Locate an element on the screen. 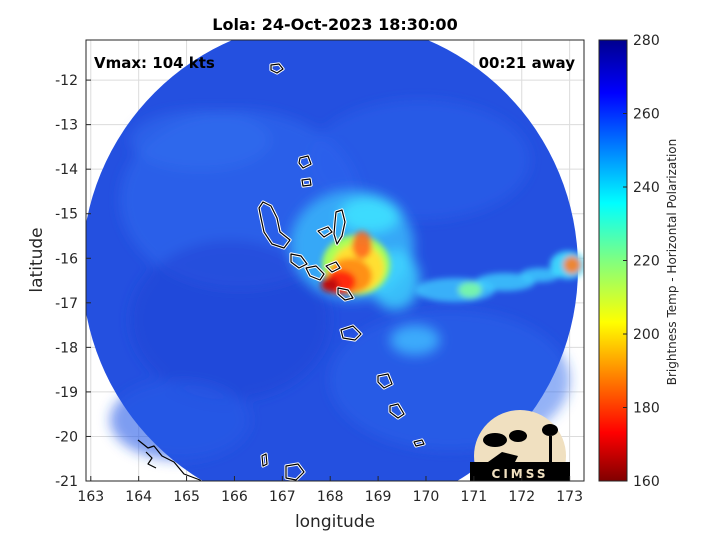  vmax-annotation: Vmax: 104 kts is located at coordinates (154, 63).